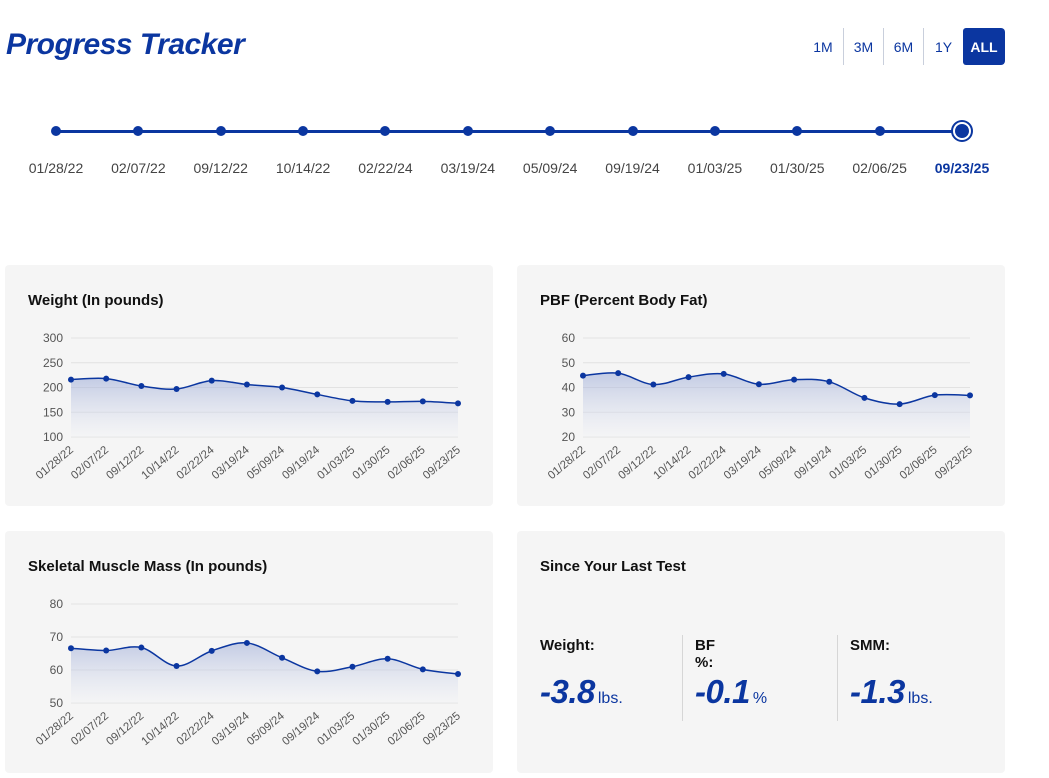  What do you see at coordinates (569, 338) in the screenshot?
I see `y-tick-label: 60` at bounding box center [569, 338].